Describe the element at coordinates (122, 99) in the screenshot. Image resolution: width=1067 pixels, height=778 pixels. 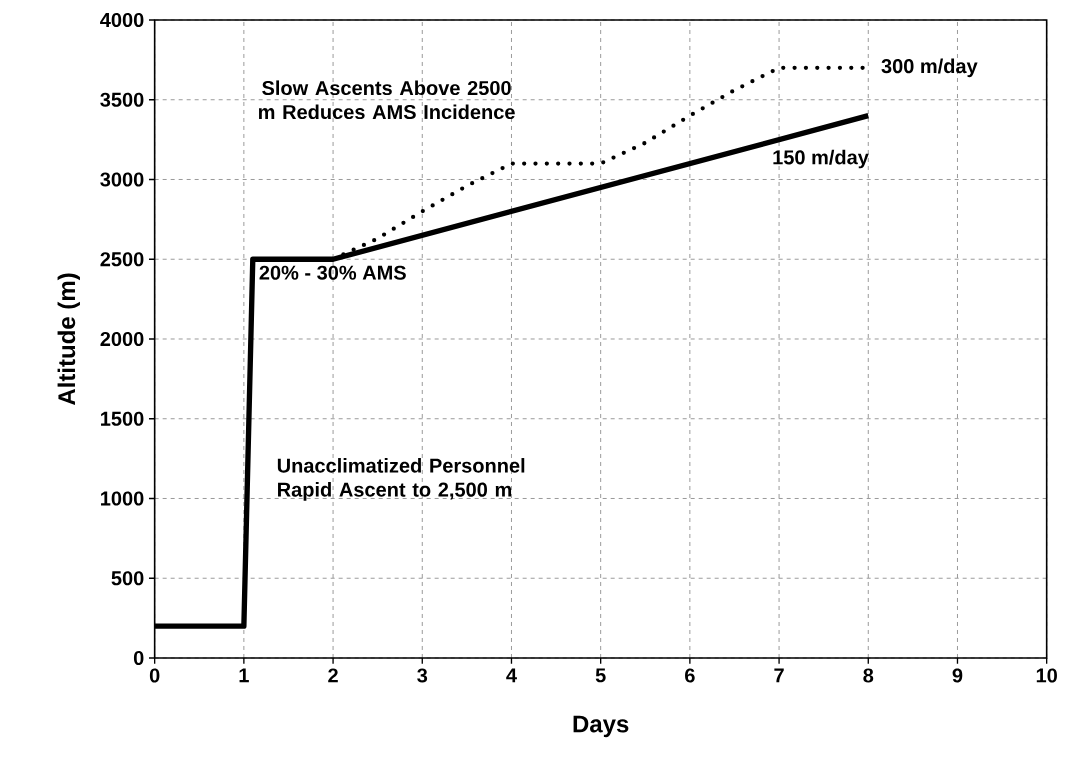
I see `y-tick-label: 3500` at that location.